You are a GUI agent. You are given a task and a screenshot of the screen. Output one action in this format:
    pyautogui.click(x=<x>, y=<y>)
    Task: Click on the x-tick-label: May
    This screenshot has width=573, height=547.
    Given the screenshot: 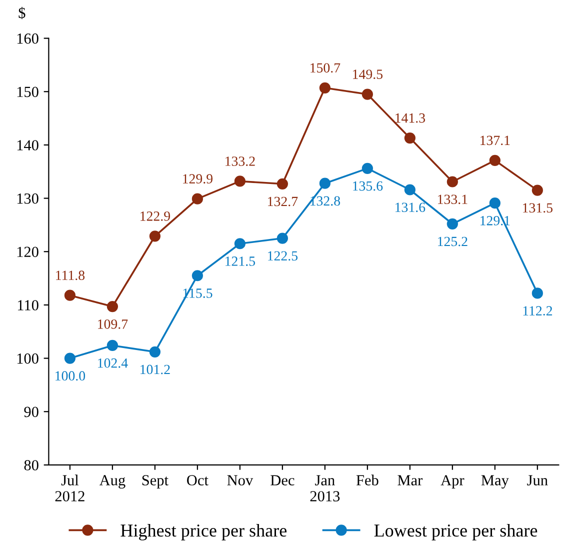 What is the action you would take?
    pyautogui.click(x=495, y=482)
    